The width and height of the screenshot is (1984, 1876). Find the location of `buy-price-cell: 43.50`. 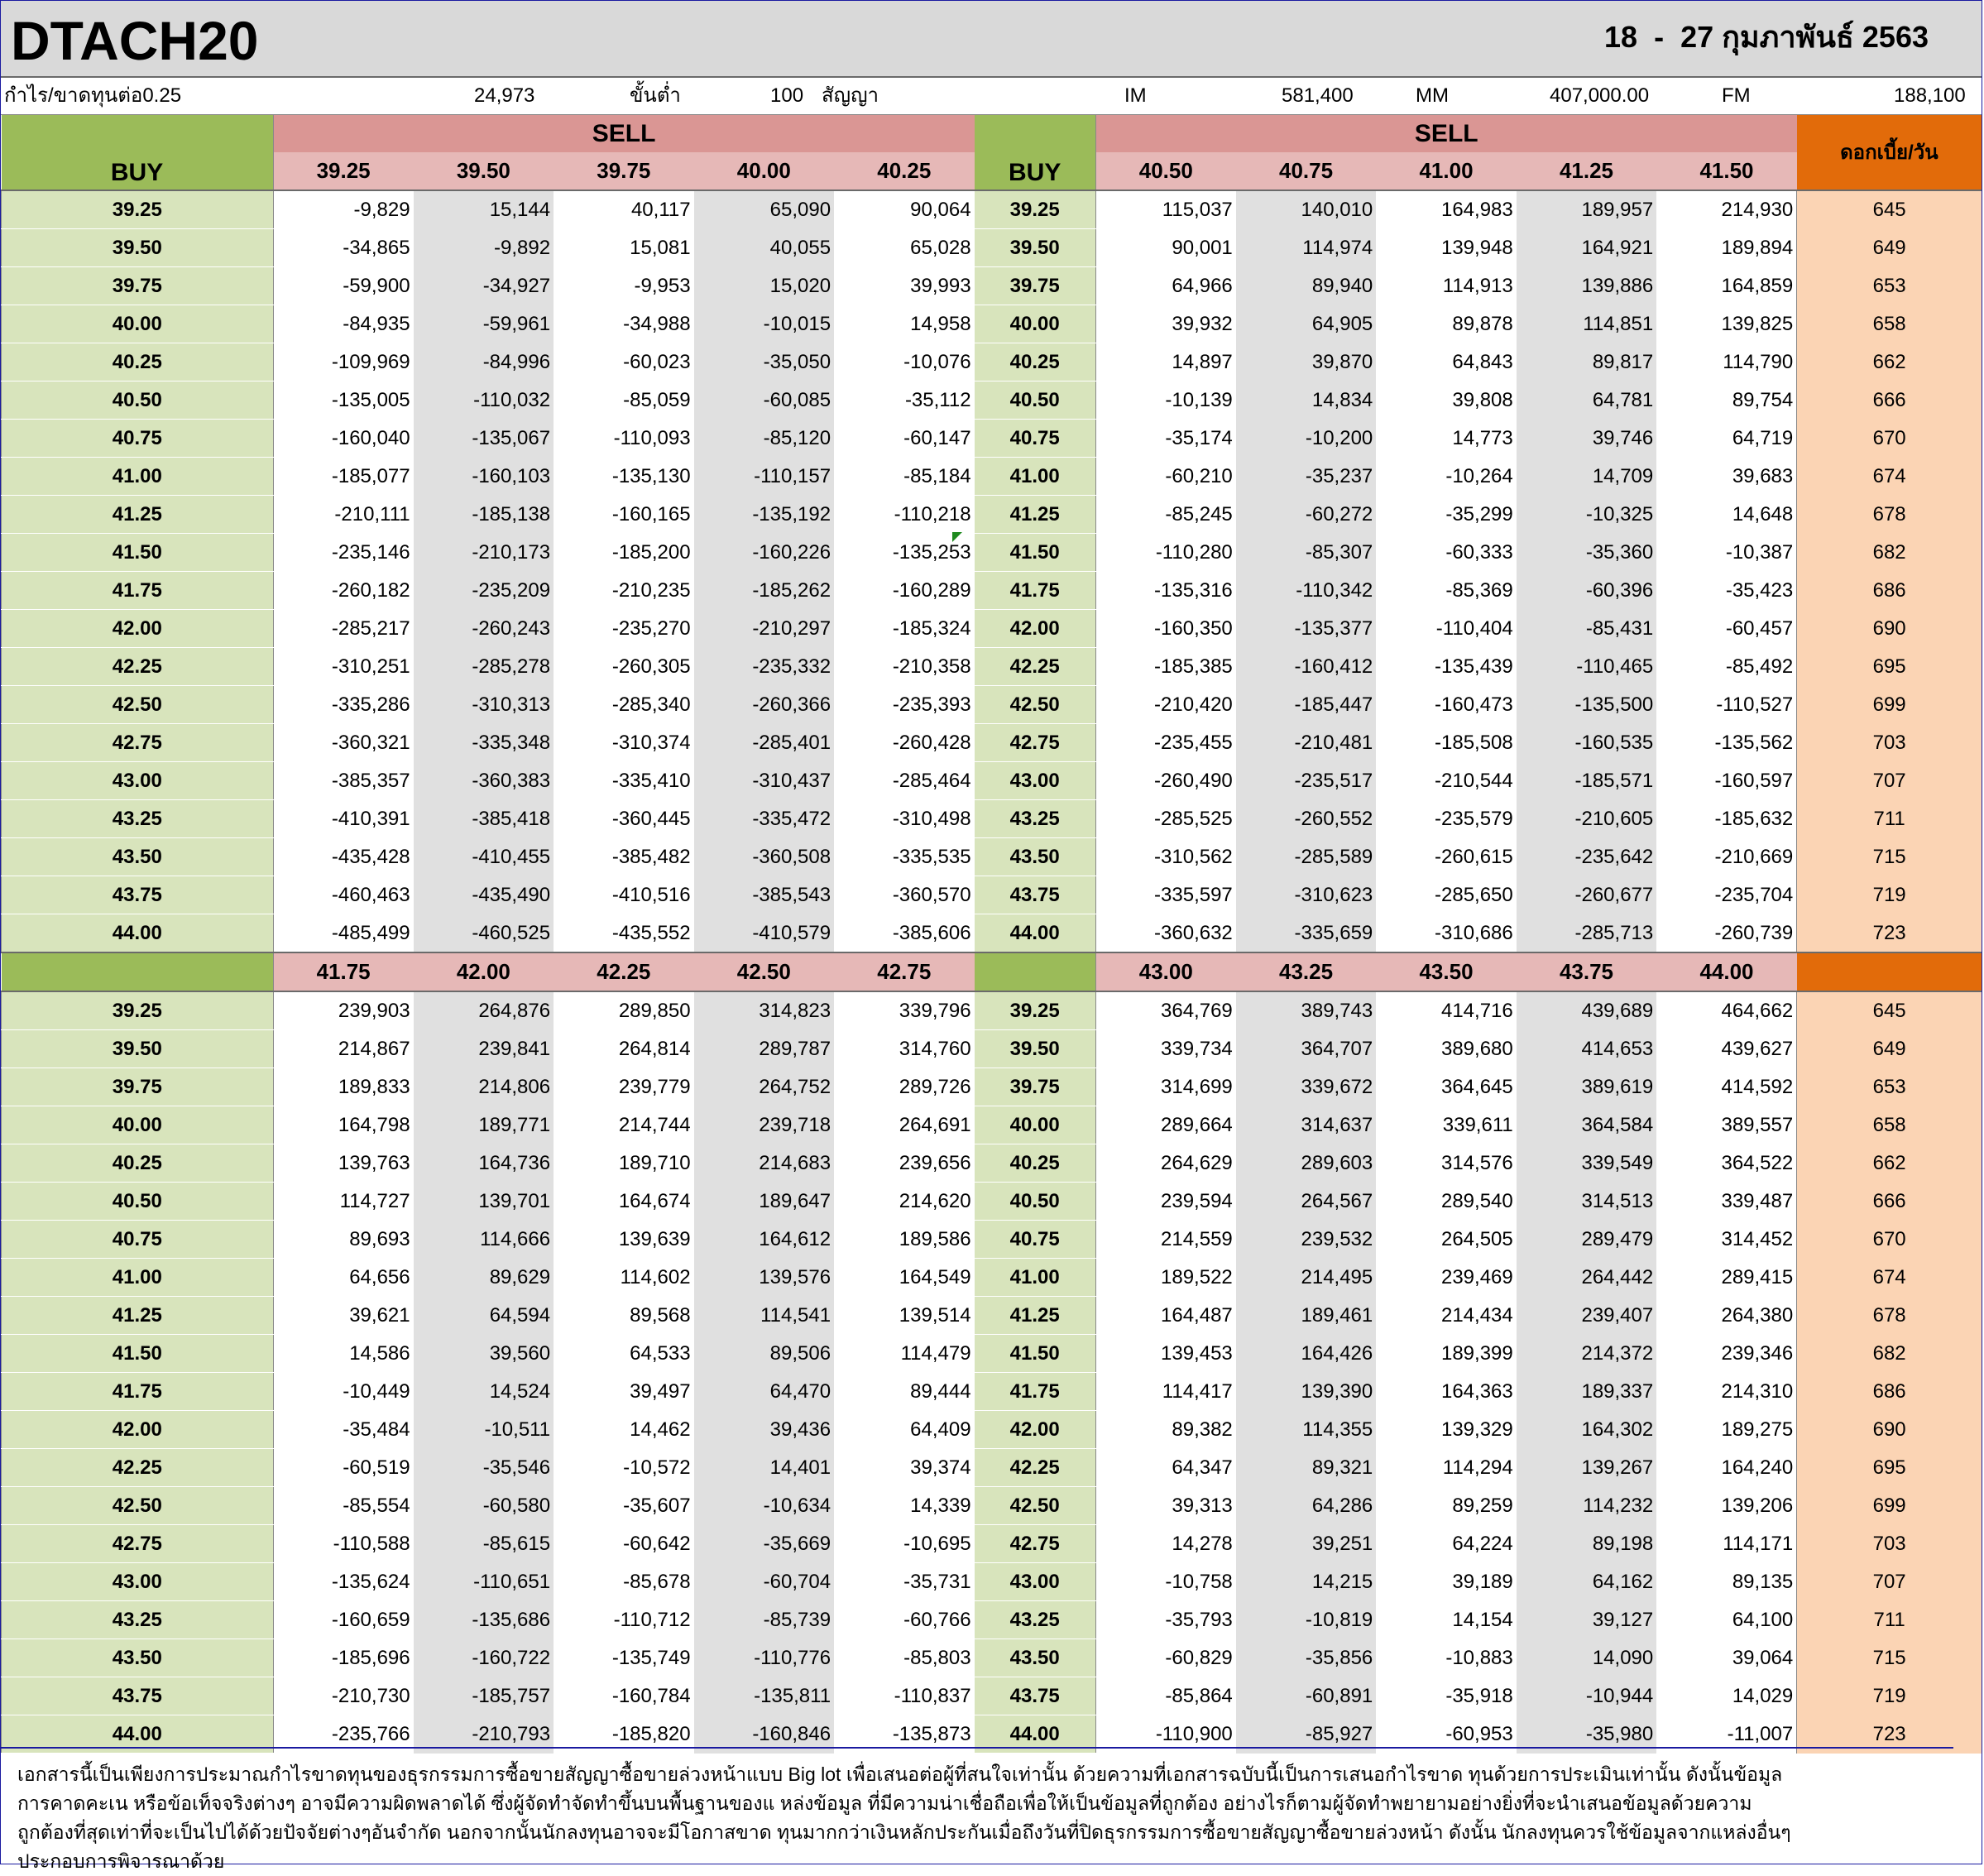

buy-price-cell: 43.50 is located at coordinates (1035, 856).